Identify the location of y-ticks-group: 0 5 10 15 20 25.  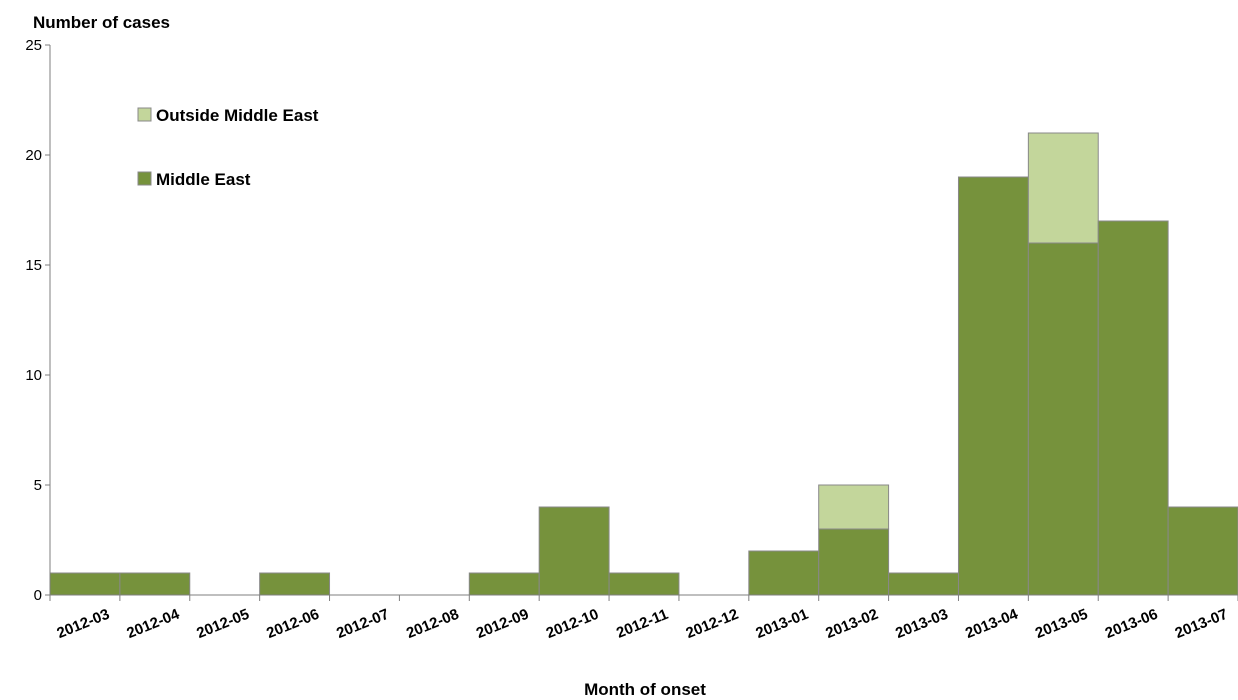
(37, 320).